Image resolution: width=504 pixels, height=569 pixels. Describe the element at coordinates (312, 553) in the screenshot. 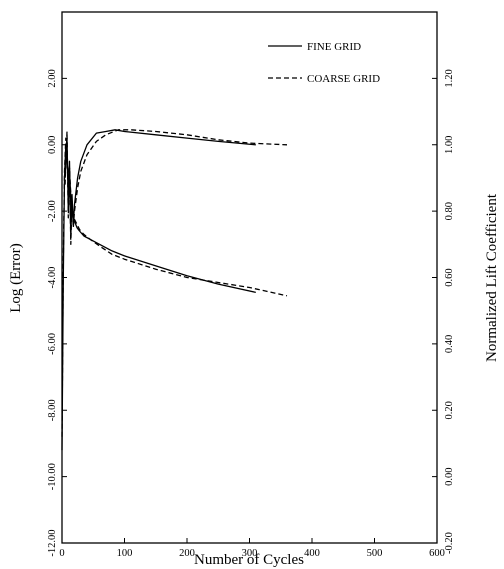

I see `x-tick-label: 400` at that location.